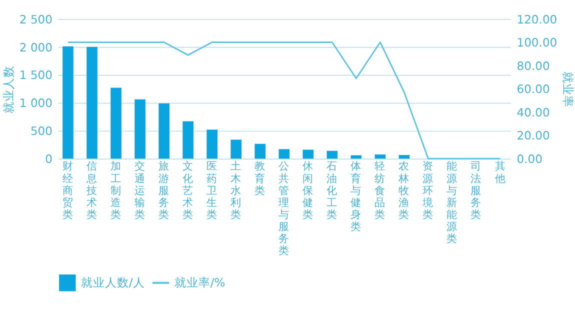 This screenshot has width=575, height=325. What do you see at coordinates (35, 103) in the screenshot?
I see `y-tick-label: 1 000` at bounding box center [35, 103].